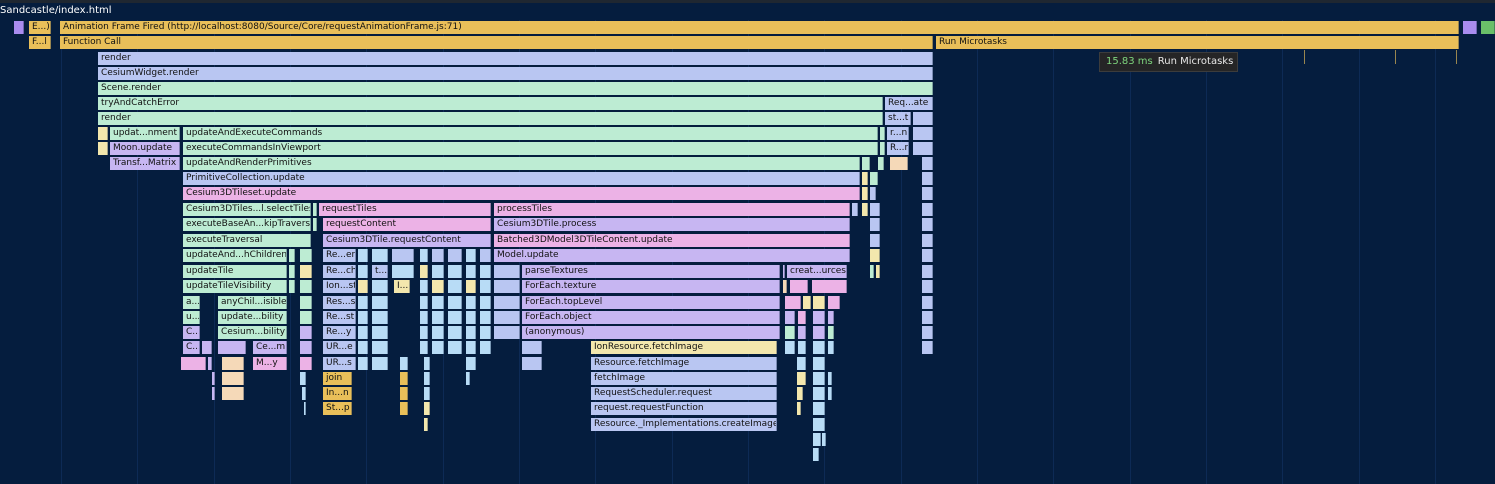  I want to click on flame-bar: updat...nment, so click(145, 133).